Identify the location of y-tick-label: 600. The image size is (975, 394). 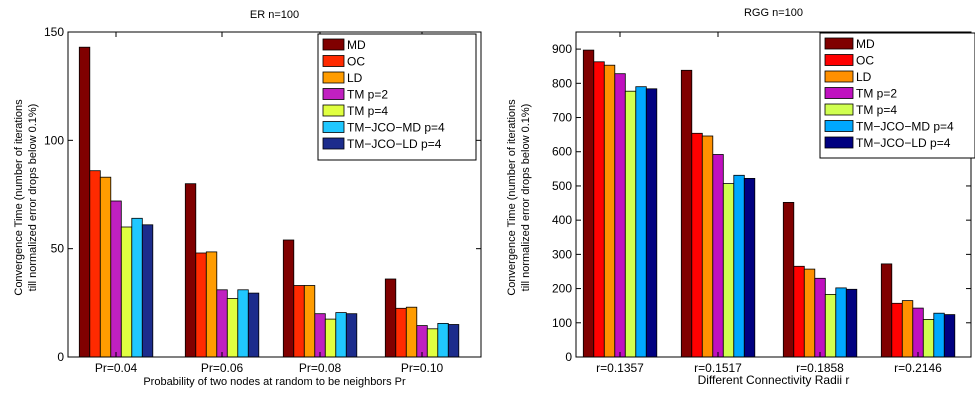
(562, 152).